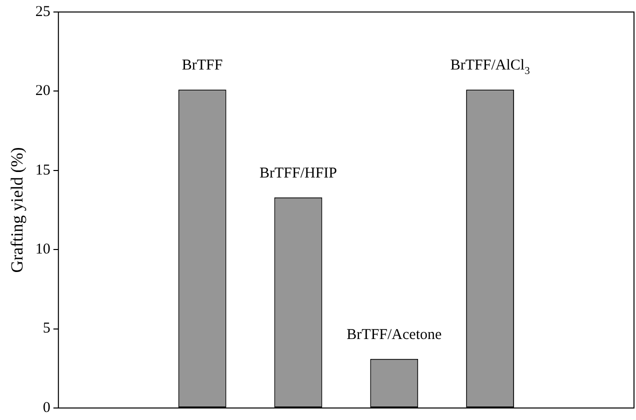  What do you see at coordinates (46, 408) in the screenshot?
I see `y-tick-label: 0` at bounding box center [46, 408].